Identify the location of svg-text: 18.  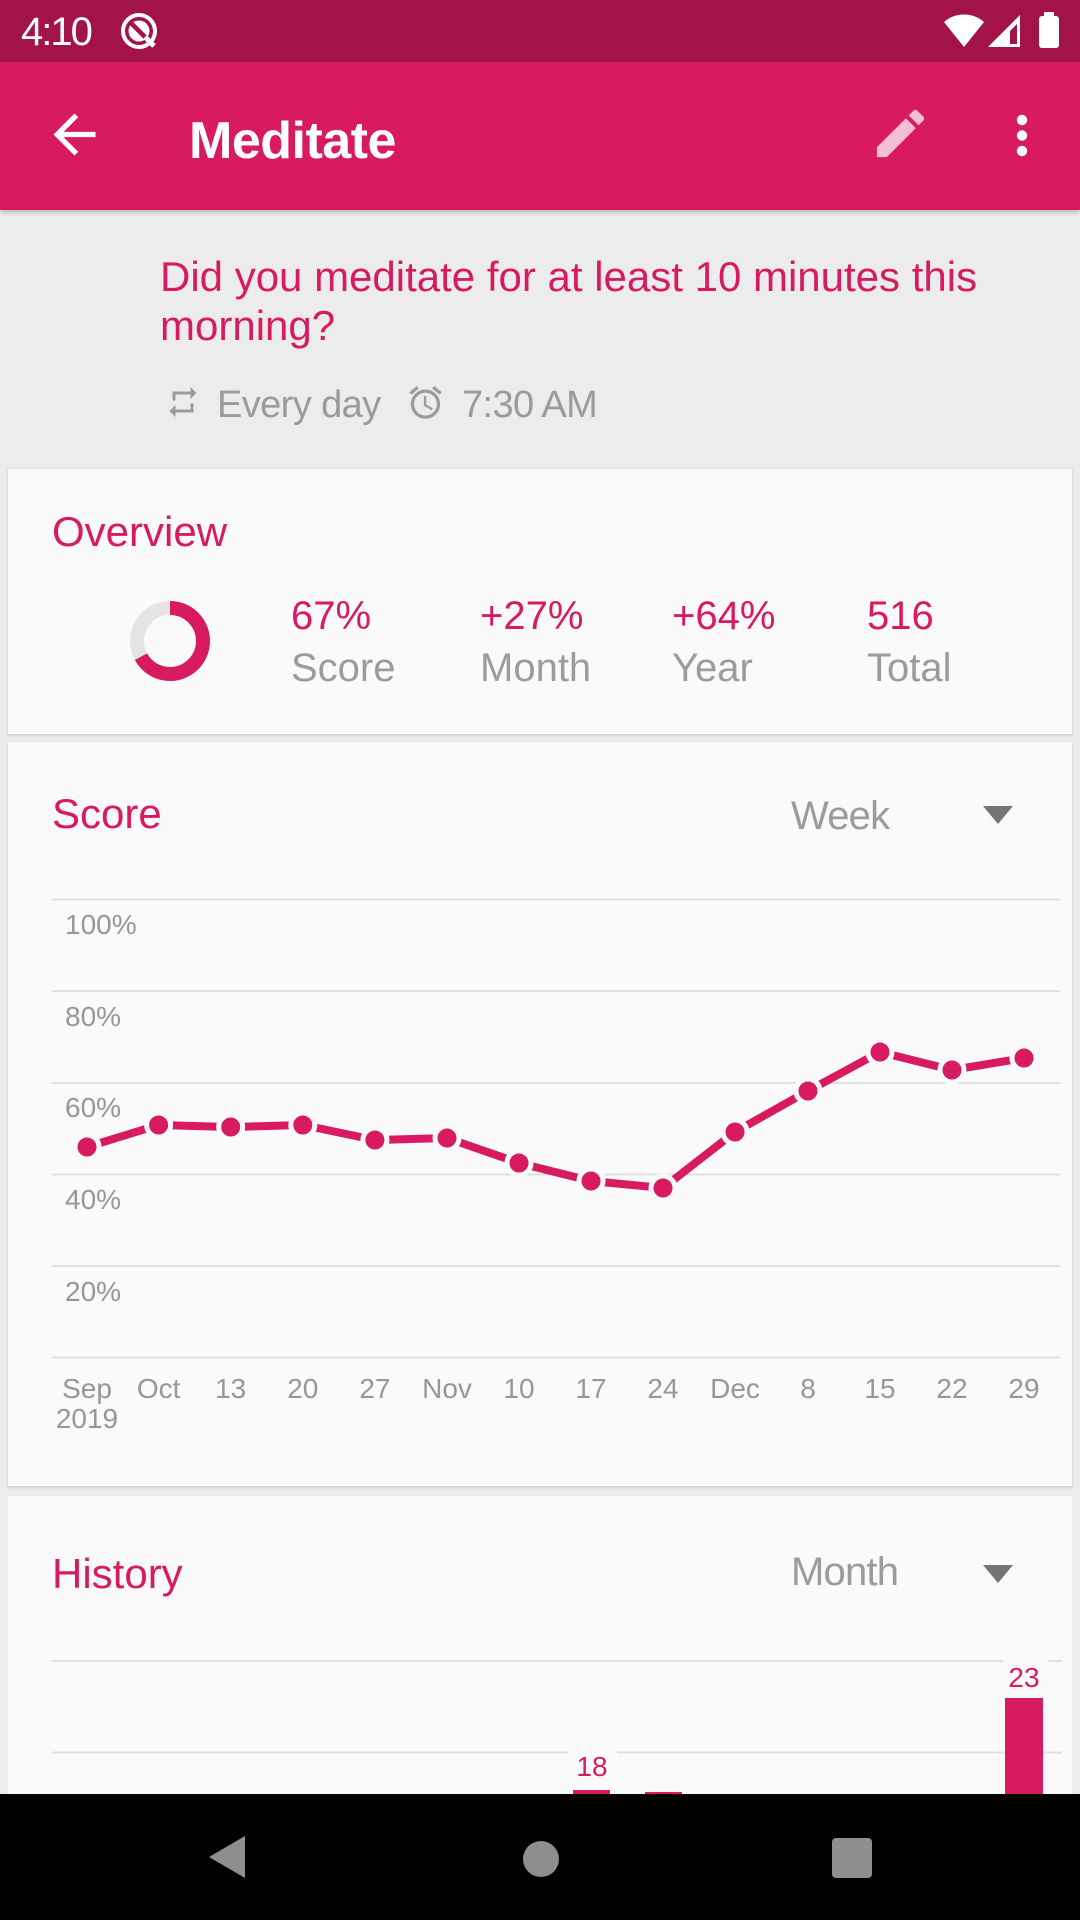
(591, 1766).